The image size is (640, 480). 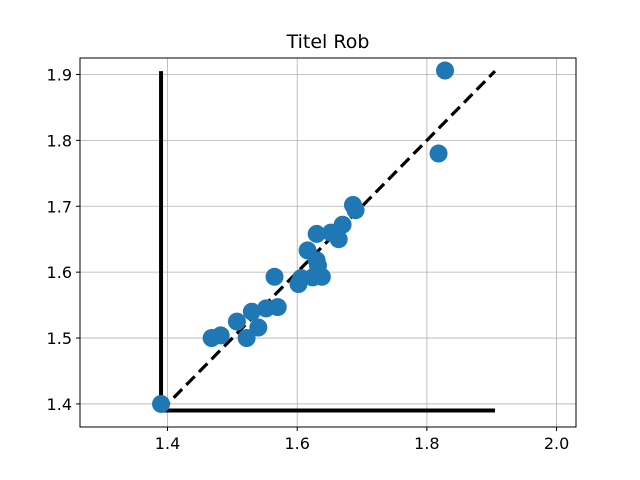 I want to click on y-tick-label: 1.6, so click(x=59, y=272).